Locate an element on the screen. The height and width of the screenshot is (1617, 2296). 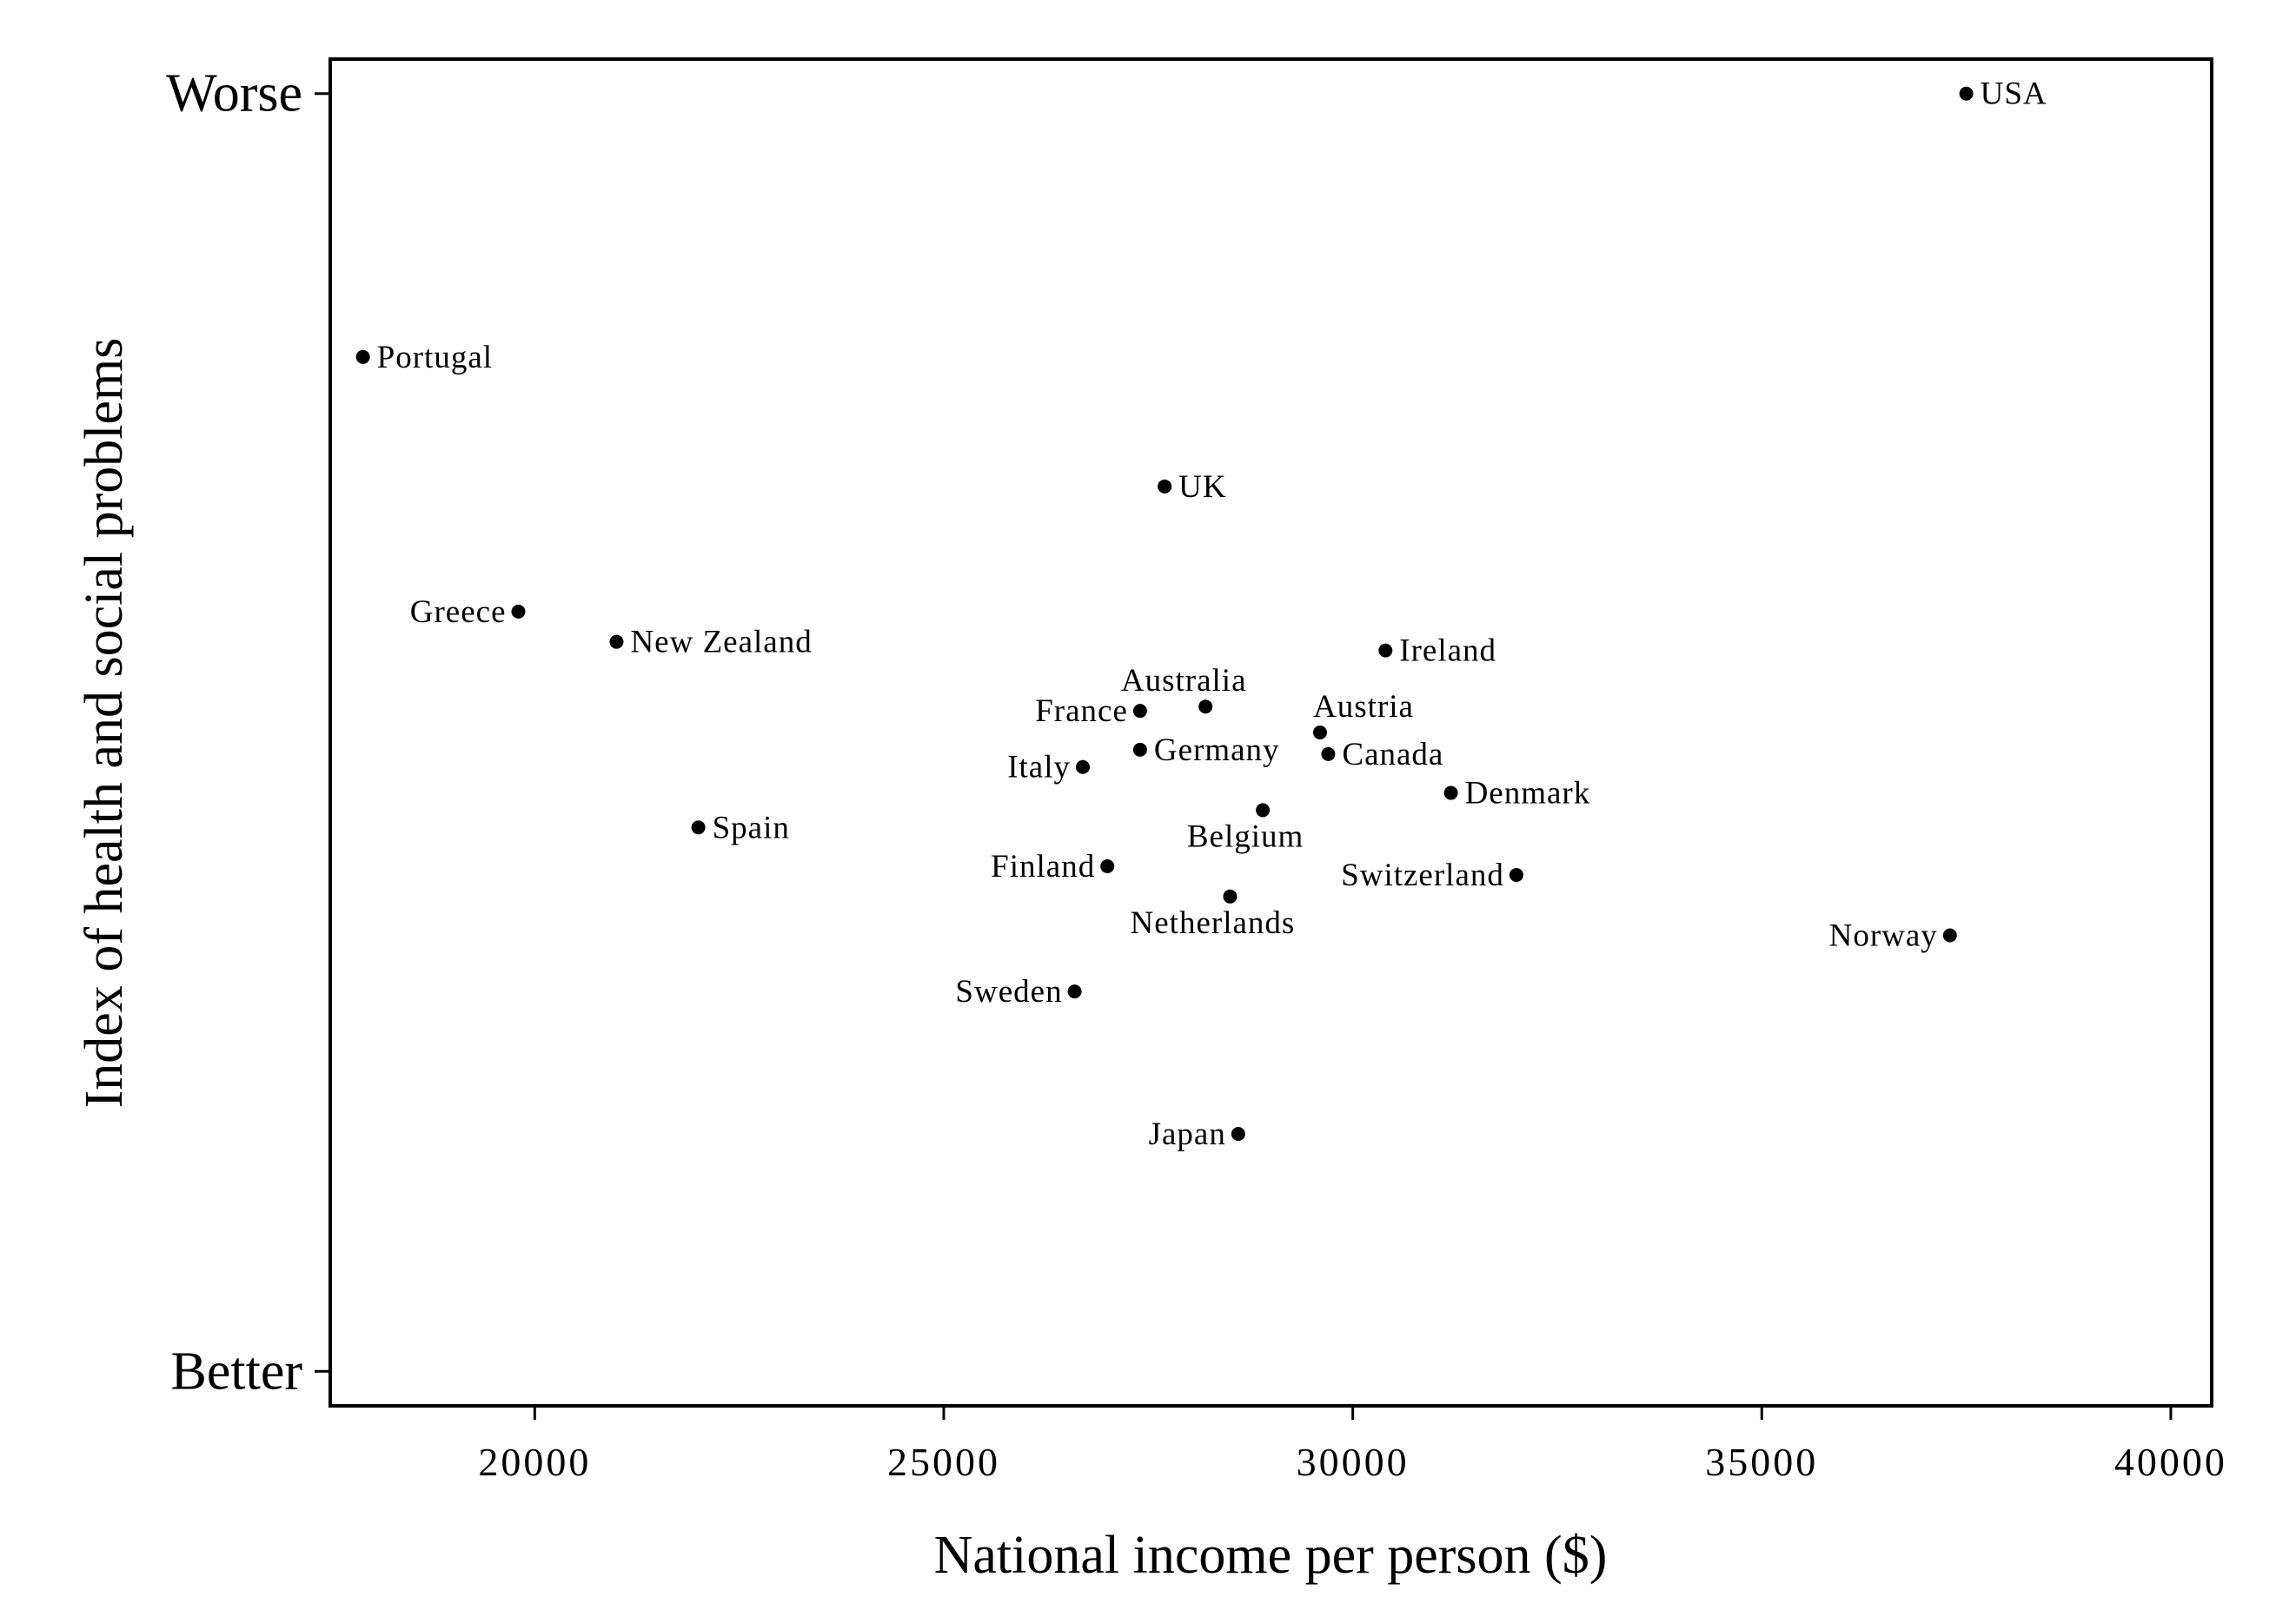
x-axis: 20000 25000 30000 35000 40000 is located at coordinates (1352, 1445).